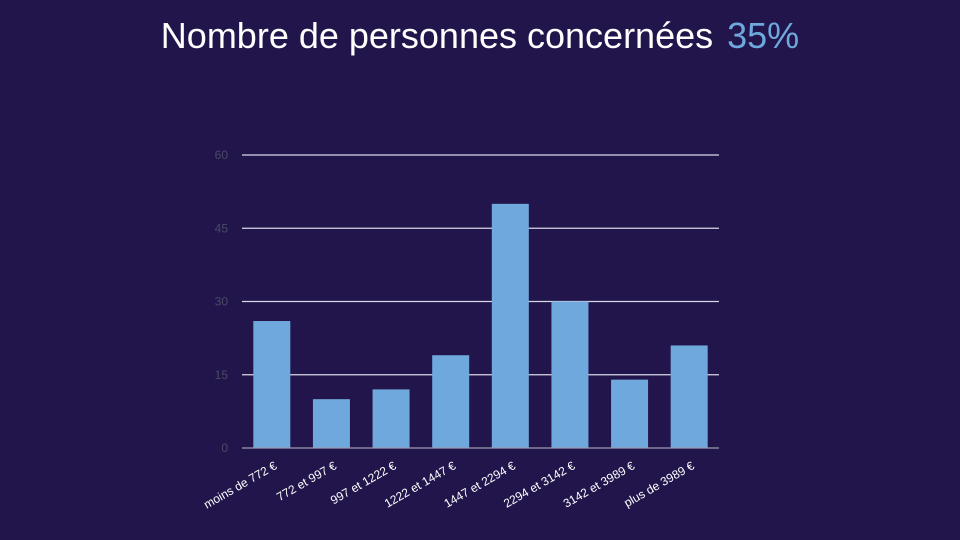  What do you see at coordinates (222, 155) in the screenshot?
I see `y-tick-label: 60` at bounding box center [222, 155].